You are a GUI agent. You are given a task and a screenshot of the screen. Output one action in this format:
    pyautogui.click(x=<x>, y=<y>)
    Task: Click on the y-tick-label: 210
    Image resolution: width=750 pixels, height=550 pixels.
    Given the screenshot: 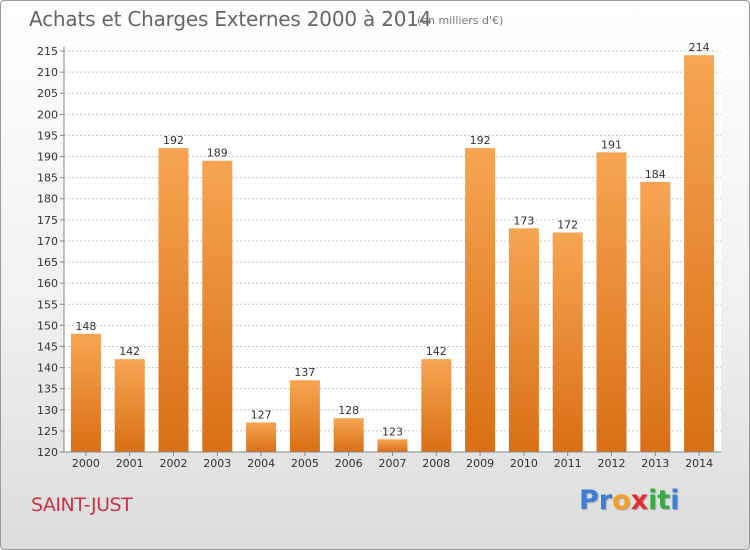 What is the action you would take?
    pyautogui.click(x=47, y=72)
    